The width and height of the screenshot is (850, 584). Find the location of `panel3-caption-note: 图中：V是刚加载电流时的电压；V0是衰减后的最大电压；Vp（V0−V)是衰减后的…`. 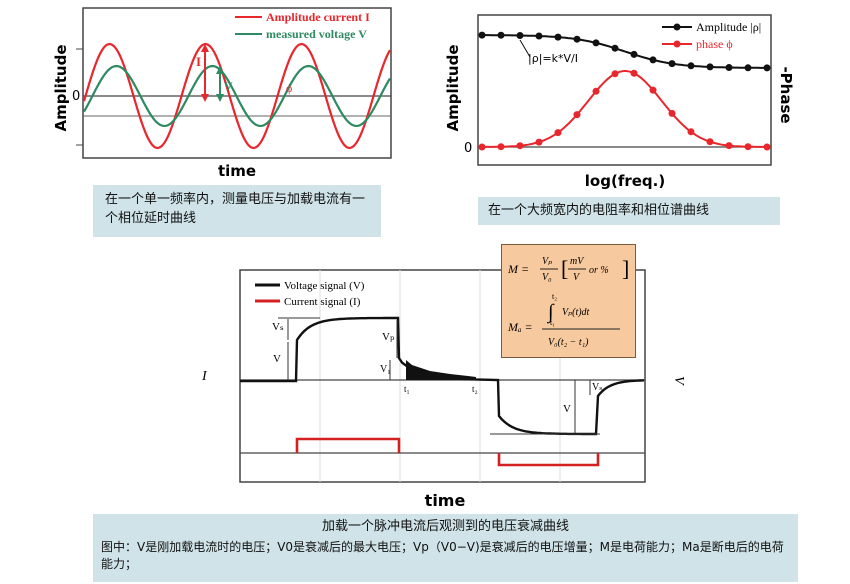

panel3-caption-note: 图中：V是刚加载电流时的电压；V0是衰减后的最大电压；Vp（V0−V)是衰减后的… is located at coordinates (442, 555).